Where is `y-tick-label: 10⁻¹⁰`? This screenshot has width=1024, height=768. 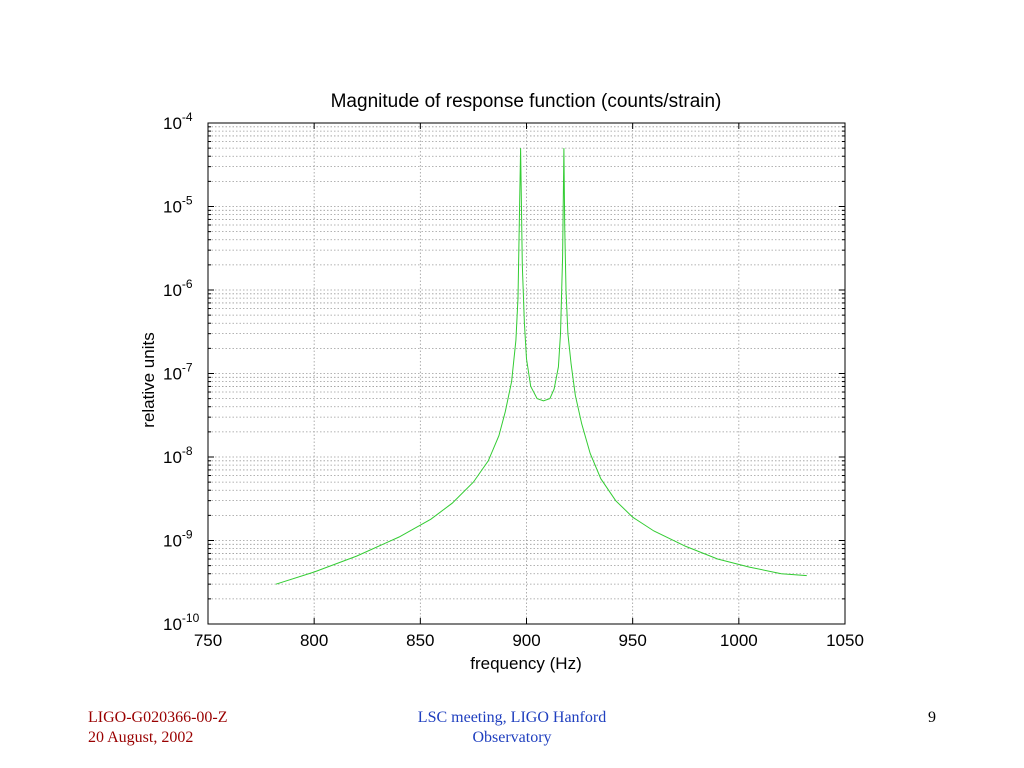
y-tick-label: 10⁻¹⁰ is located at coordinates (181, 622).